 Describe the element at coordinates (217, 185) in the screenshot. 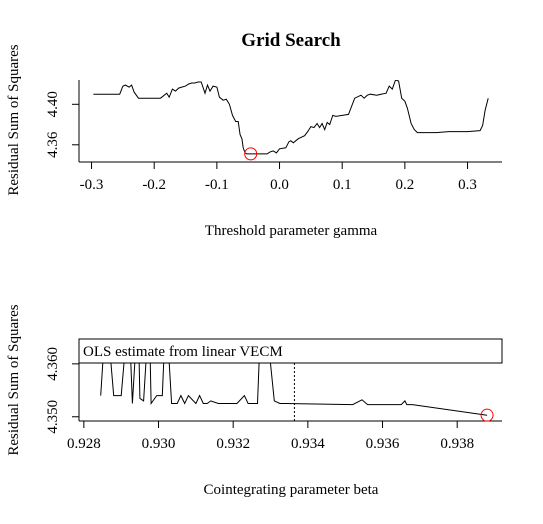

I see `x-tick-label: -0.1` at that location.